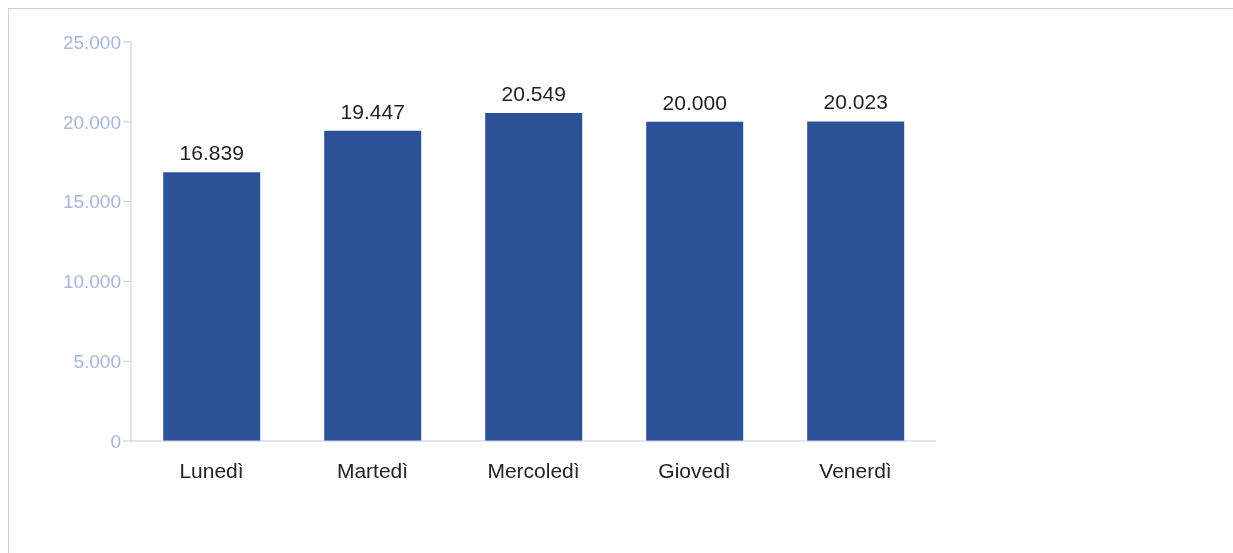 Image resolution: width=1233 pixels, height=553 pixels. What do you see at coordinates (372, 111) in the screenshot?
I see `data-label: 19.447` at bounding box center [372, 111].